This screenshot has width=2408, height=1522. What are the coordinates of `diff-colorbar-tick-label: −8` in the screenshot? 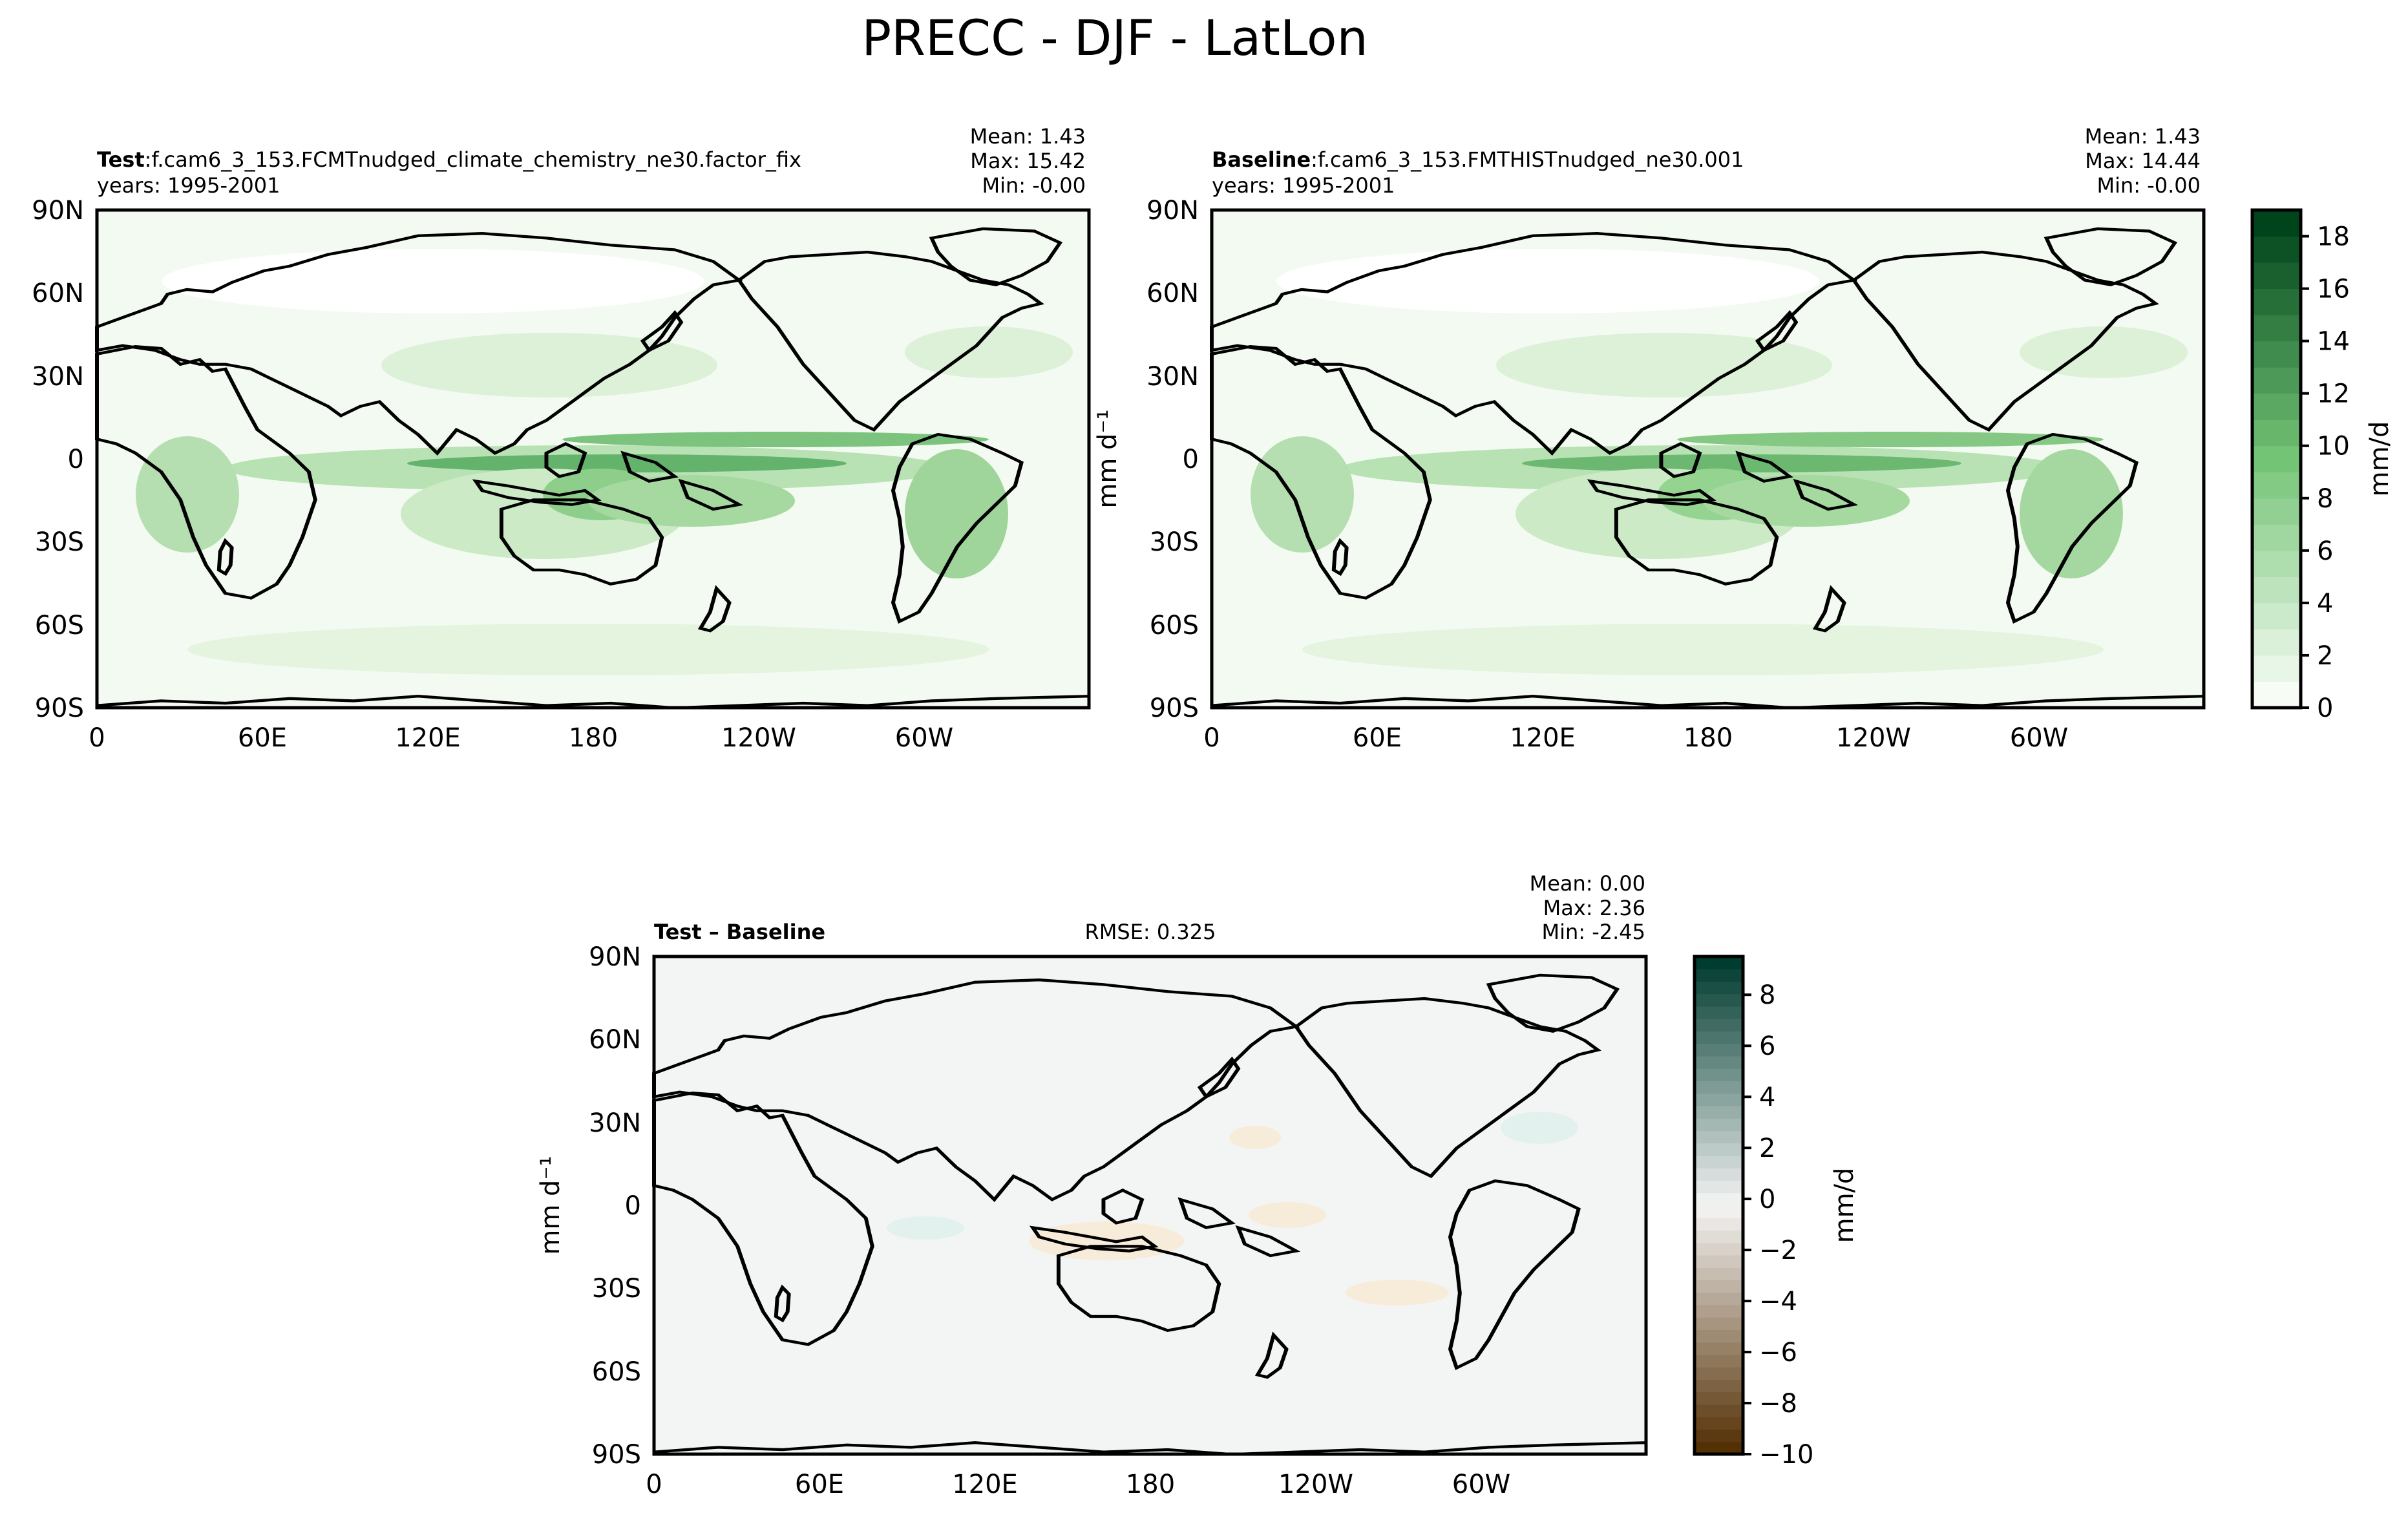 It's located at (1778, 1404).